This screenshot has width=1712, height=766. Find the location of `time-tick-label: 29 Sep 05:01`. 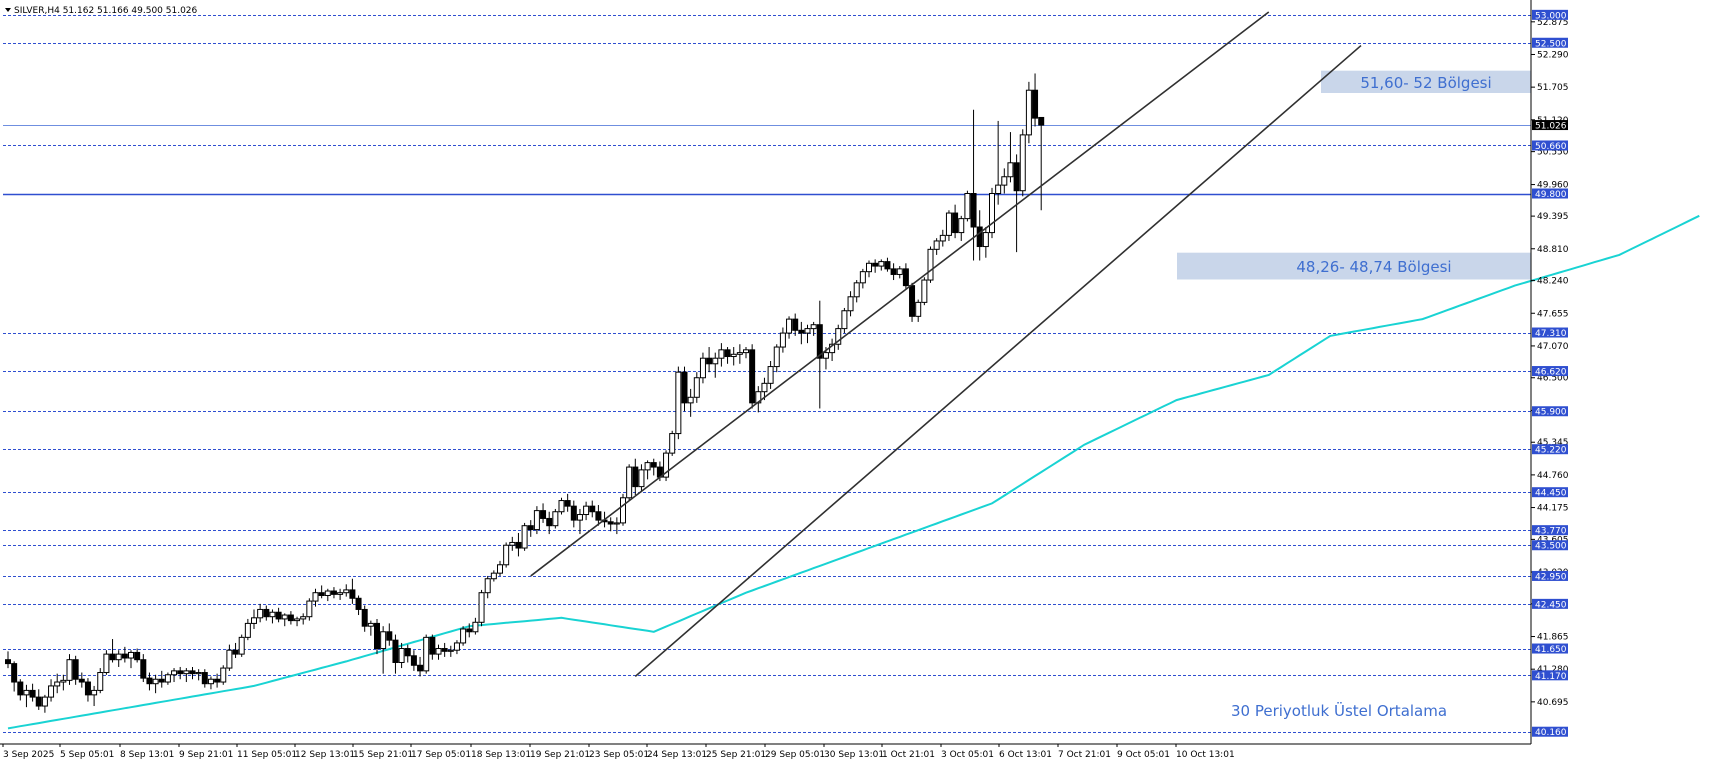

time-tick-label: 29 Sep 05:01 is located at coordinates (795, 755).